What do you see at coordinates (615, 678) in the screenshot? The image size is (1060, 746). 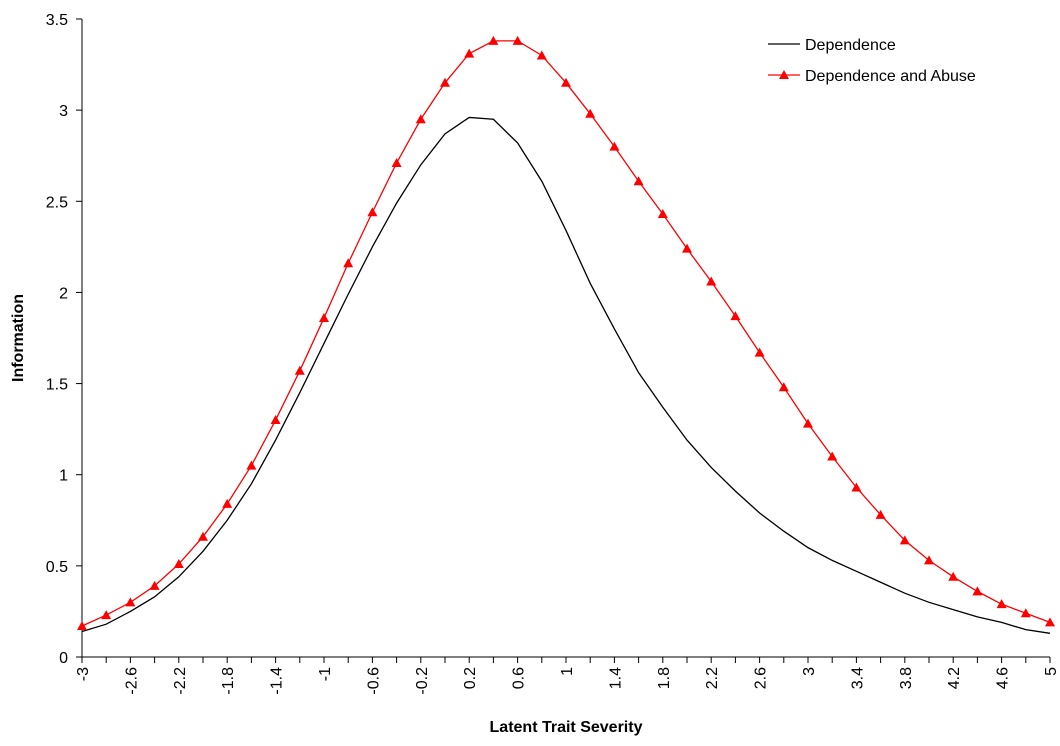 I see `x-tick-label: 1.4` at bounding box center [615, 678].